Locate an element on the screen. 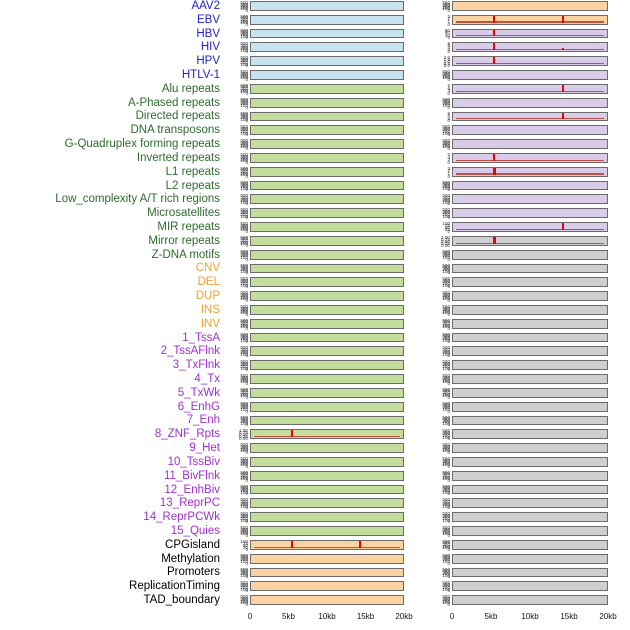 The image size is (630, 630). y-axis-right-2-tssaflnk: 500 400 300 200 100 0 is located at coordinates (440, 352).